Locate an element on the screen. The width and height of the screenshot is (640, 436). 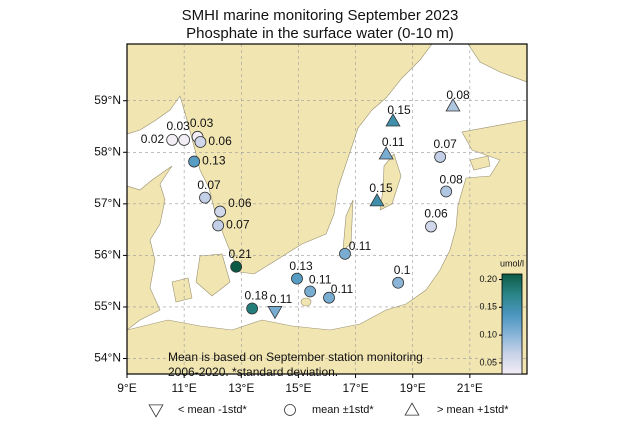
oland is located at coordinates (348, 225).